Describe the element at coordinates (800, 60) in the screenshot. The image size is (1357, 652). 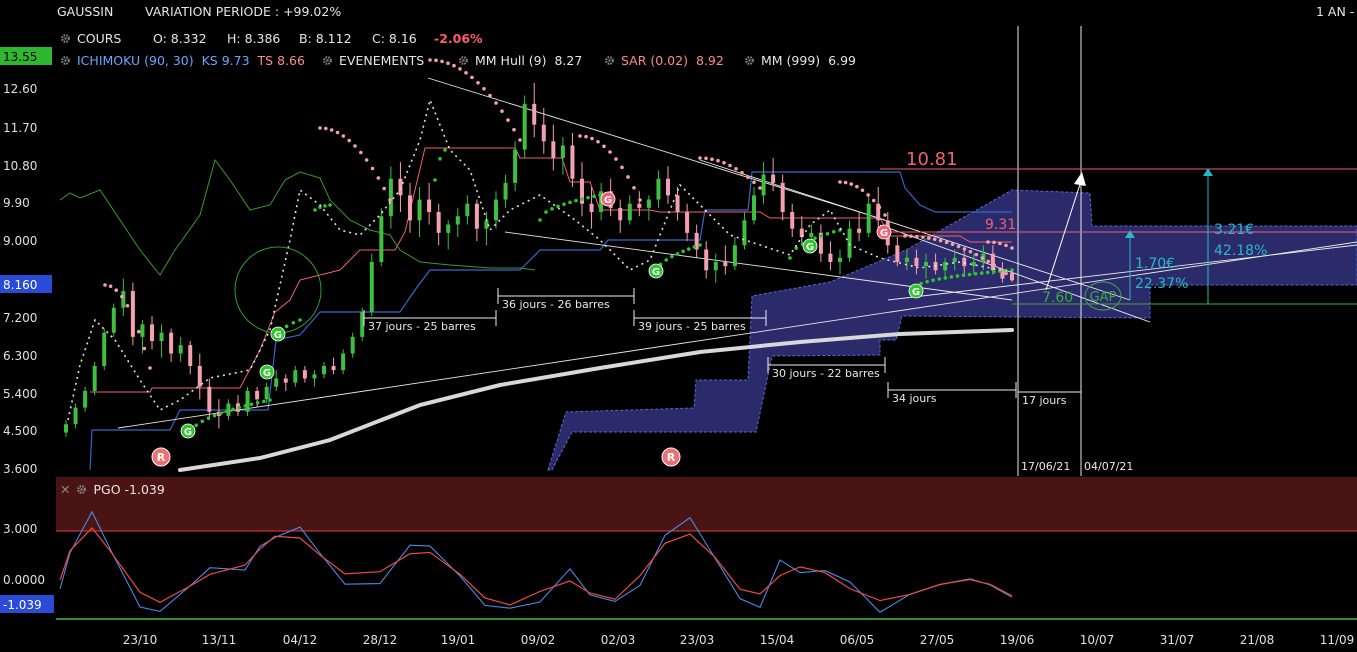
I see `ma999-legend: MM (999) 6.99` at that location.